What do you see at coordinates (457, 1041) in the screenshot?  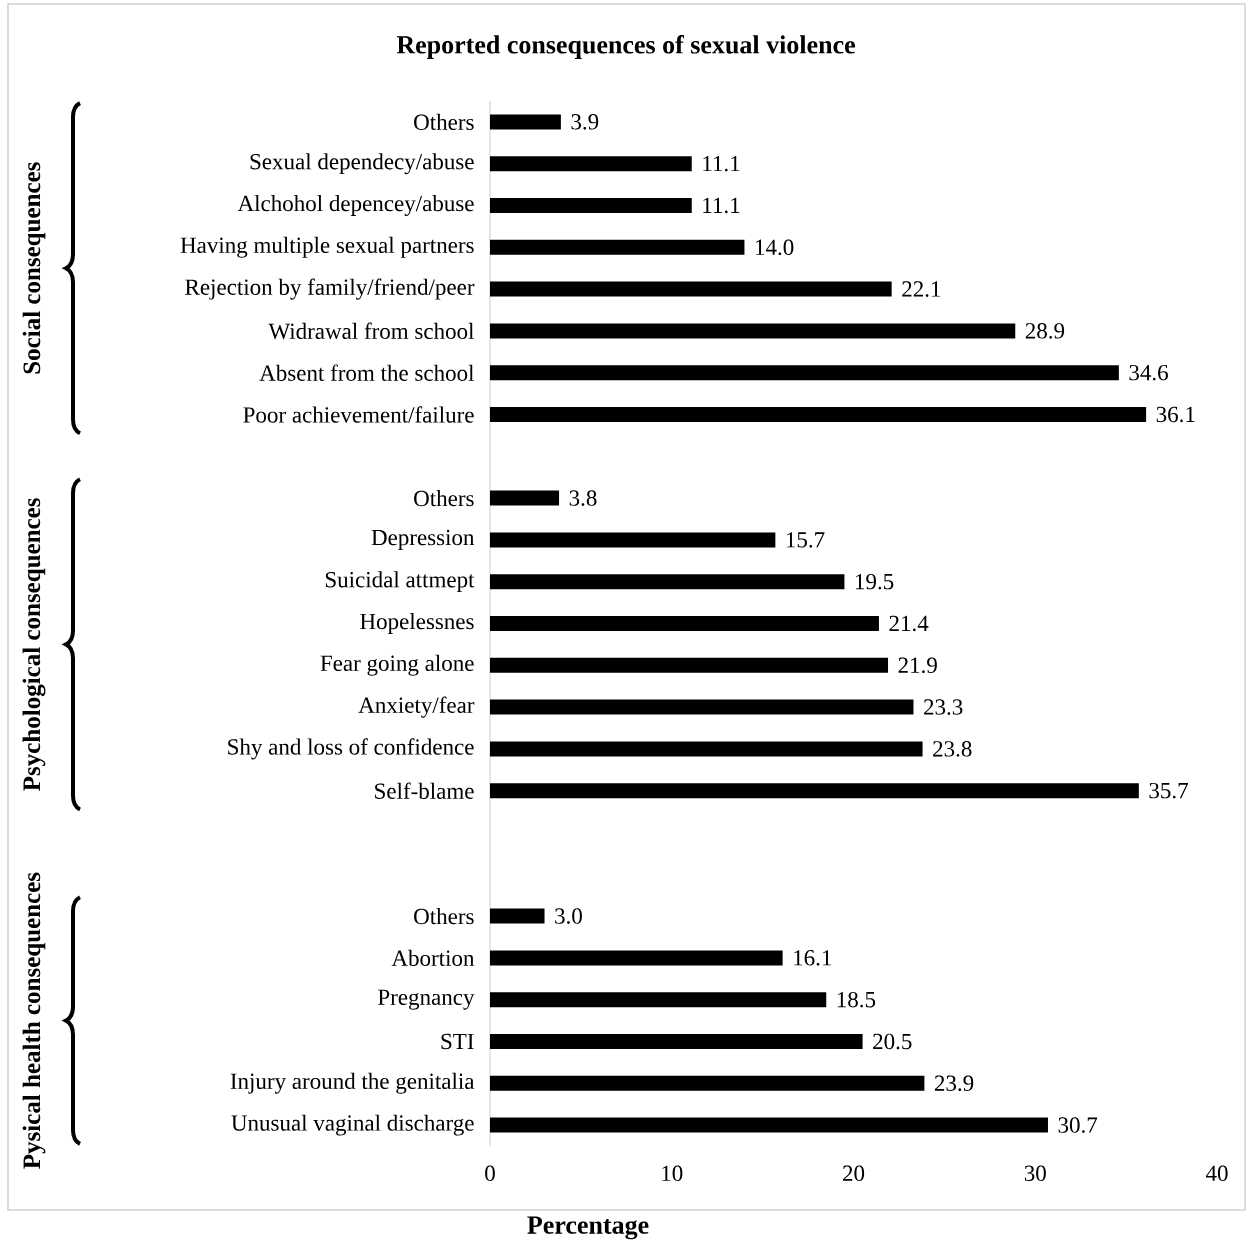 I see `y-tick-label: STI` at bounding box center [457, 1041].